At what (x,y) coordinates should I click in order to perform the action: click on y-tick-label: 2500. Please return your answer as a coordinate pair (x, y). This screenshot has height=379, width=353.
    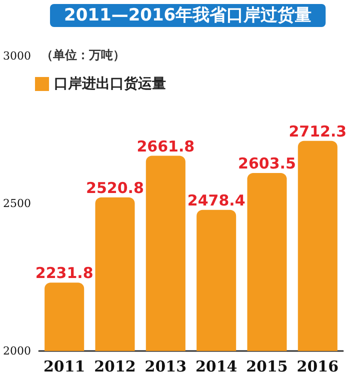
    Looking at the image, I should click on (16, 203).